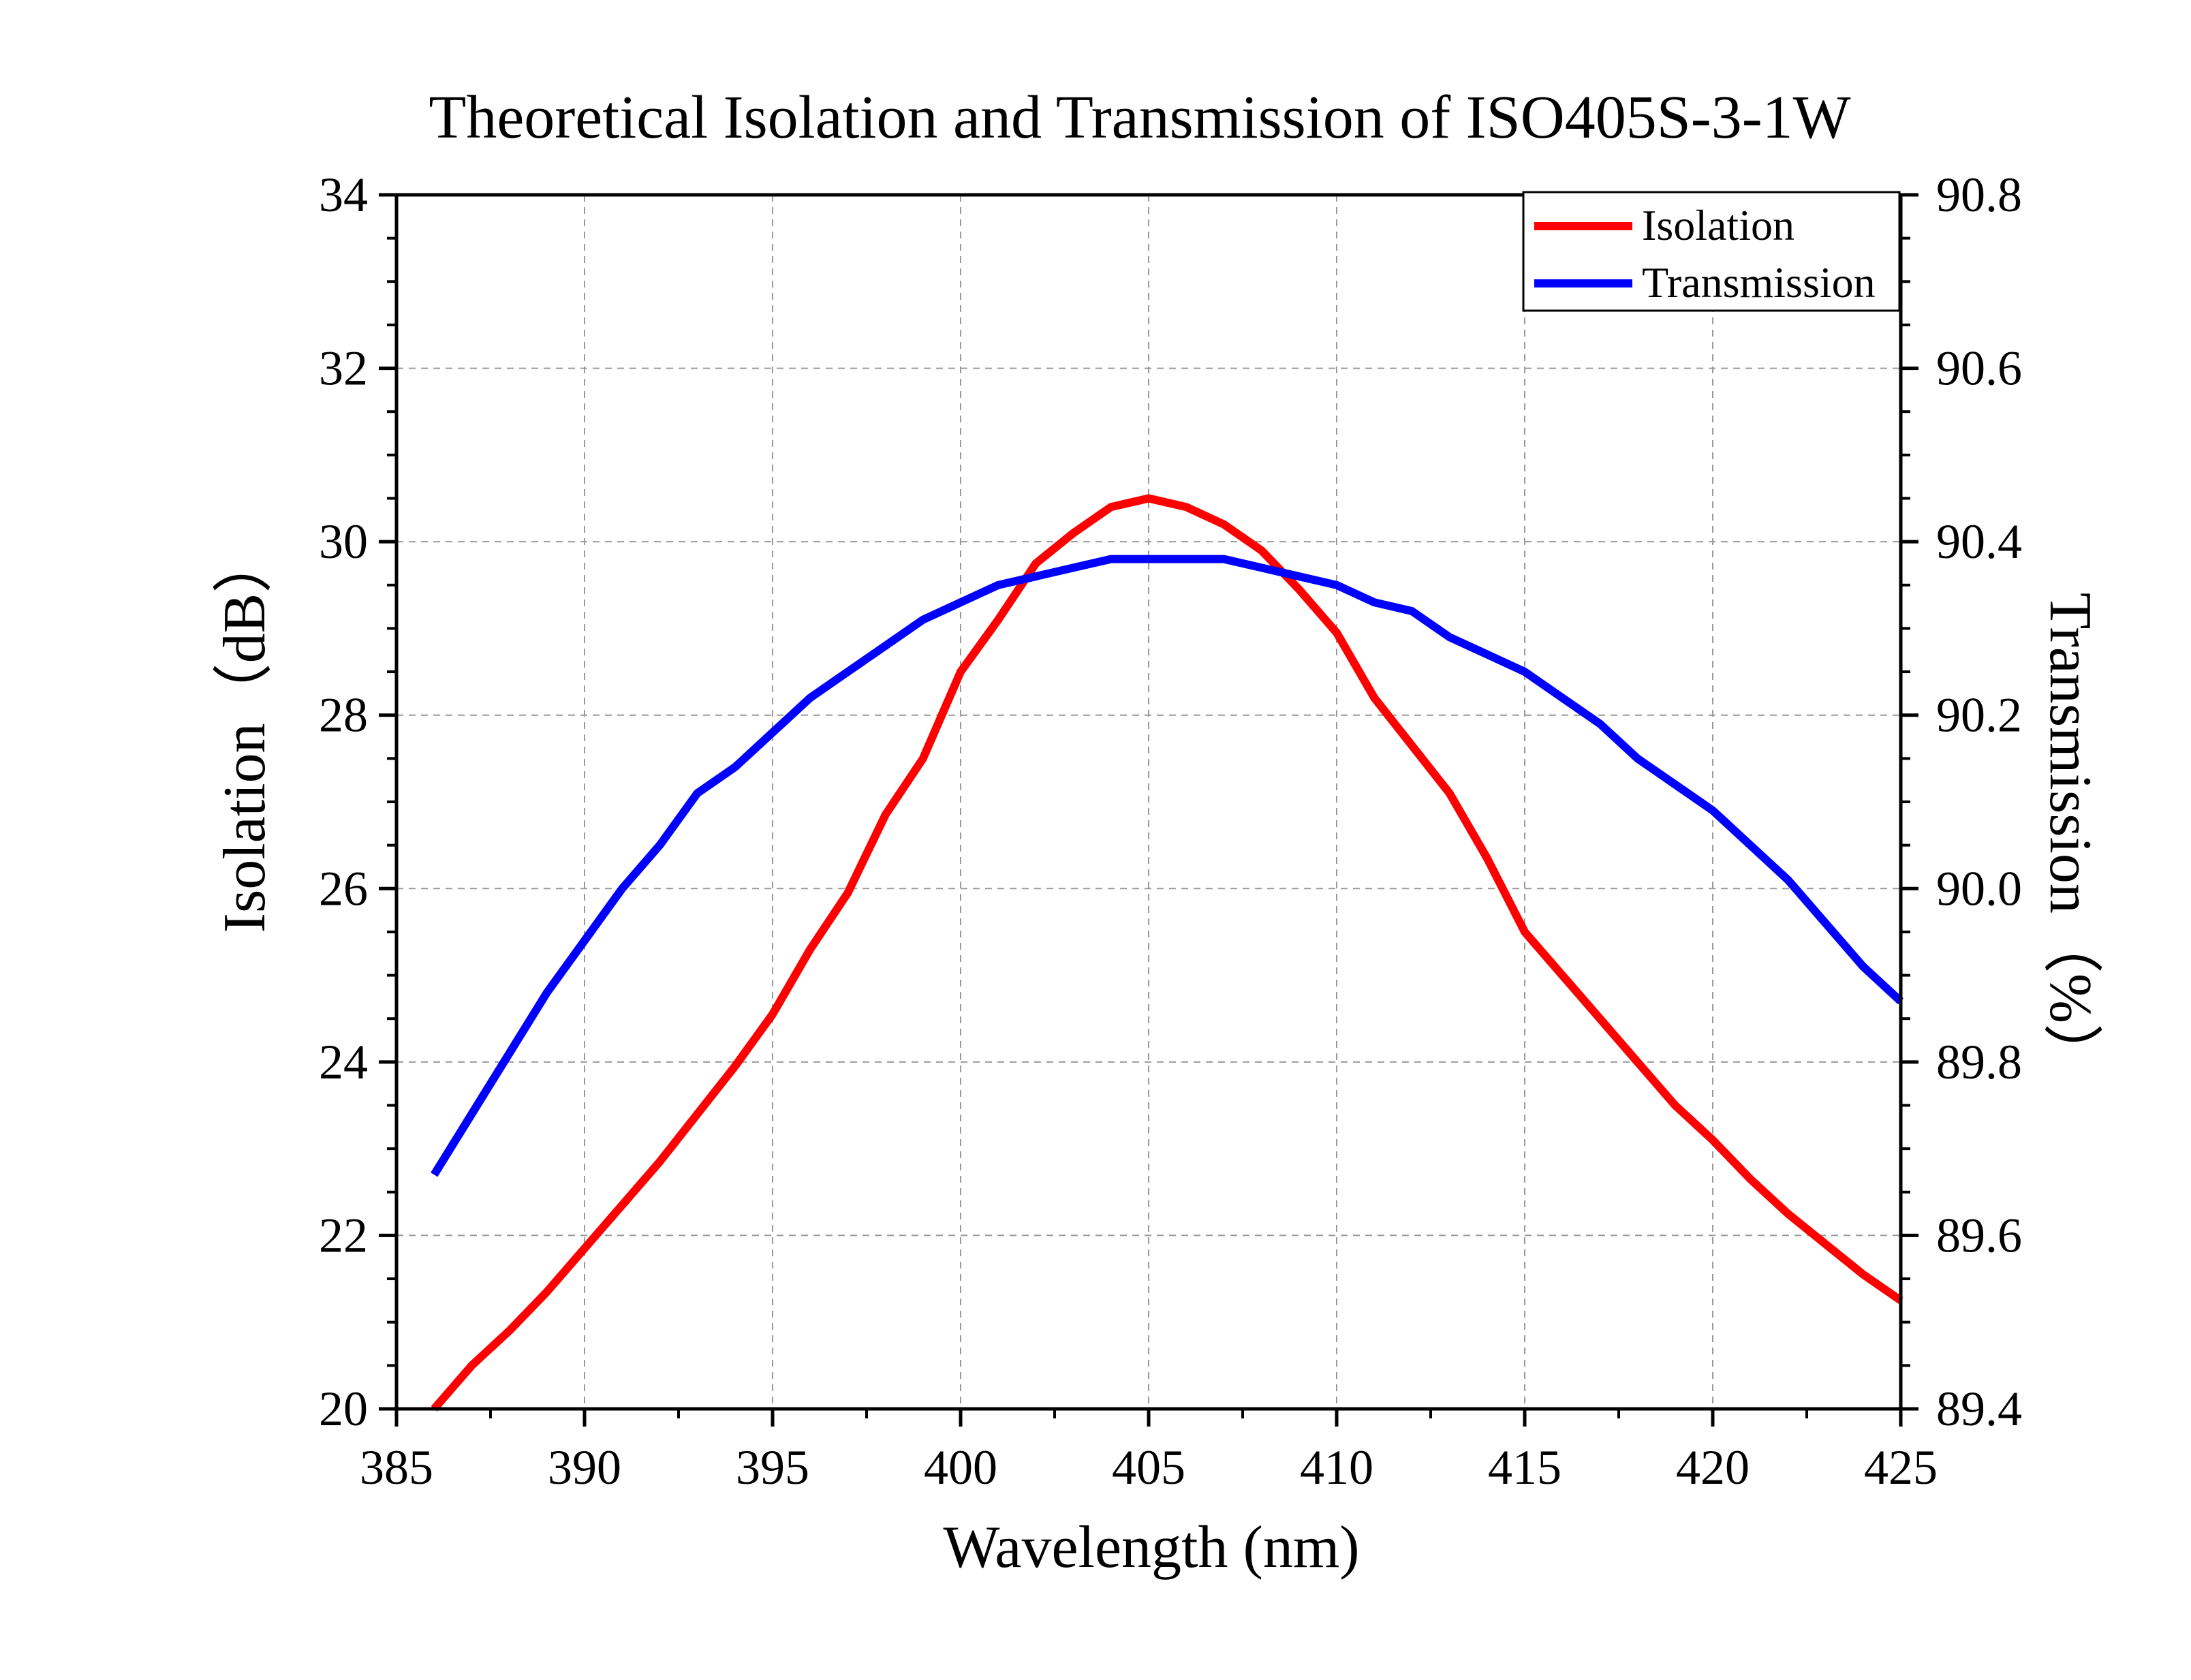  What do you see at coordinates (1148, 1467) in the screenshot?
I see `x-tick-label: 405` at bounding box center [1148, 1467].